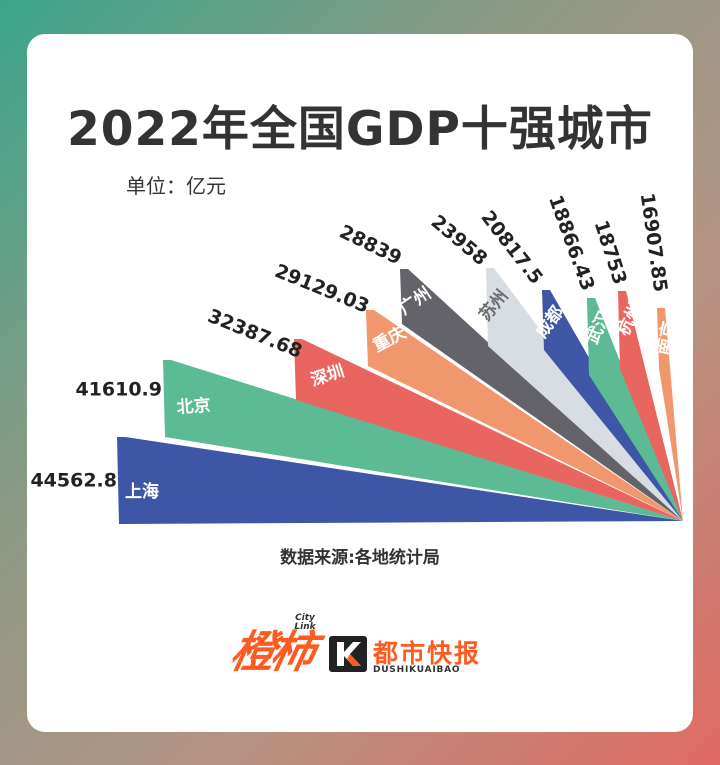  I want to click on city-label-nanjing: 南京, so click(666, 338).